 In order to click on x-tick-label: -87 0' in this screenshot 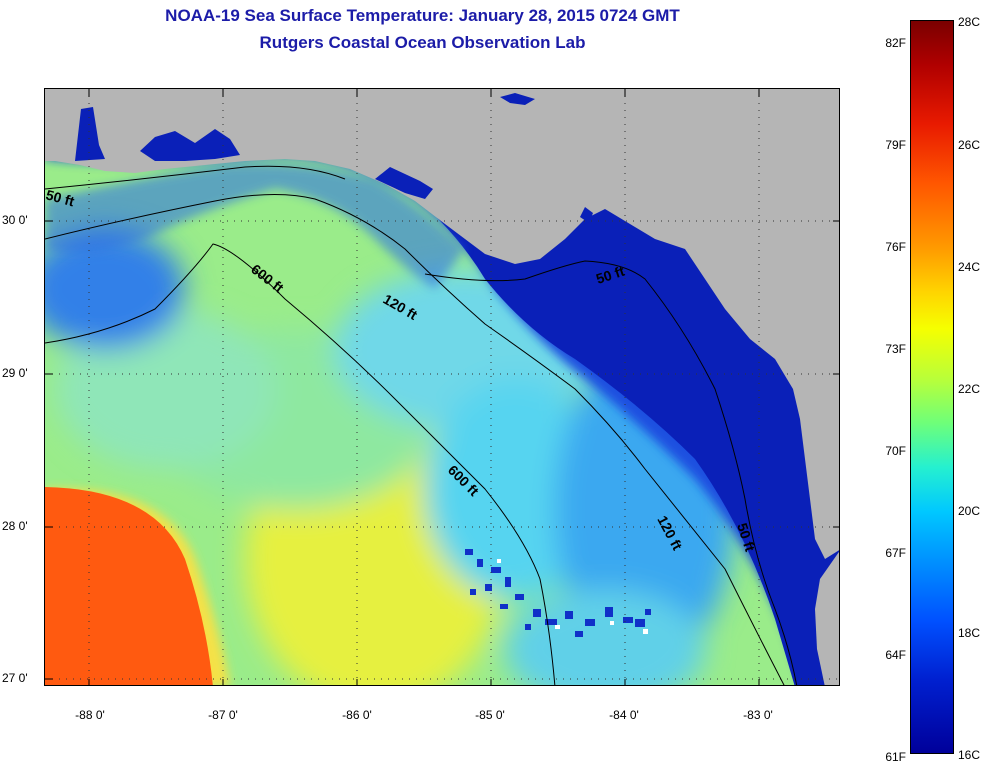, I will do `click(223, 715)`.